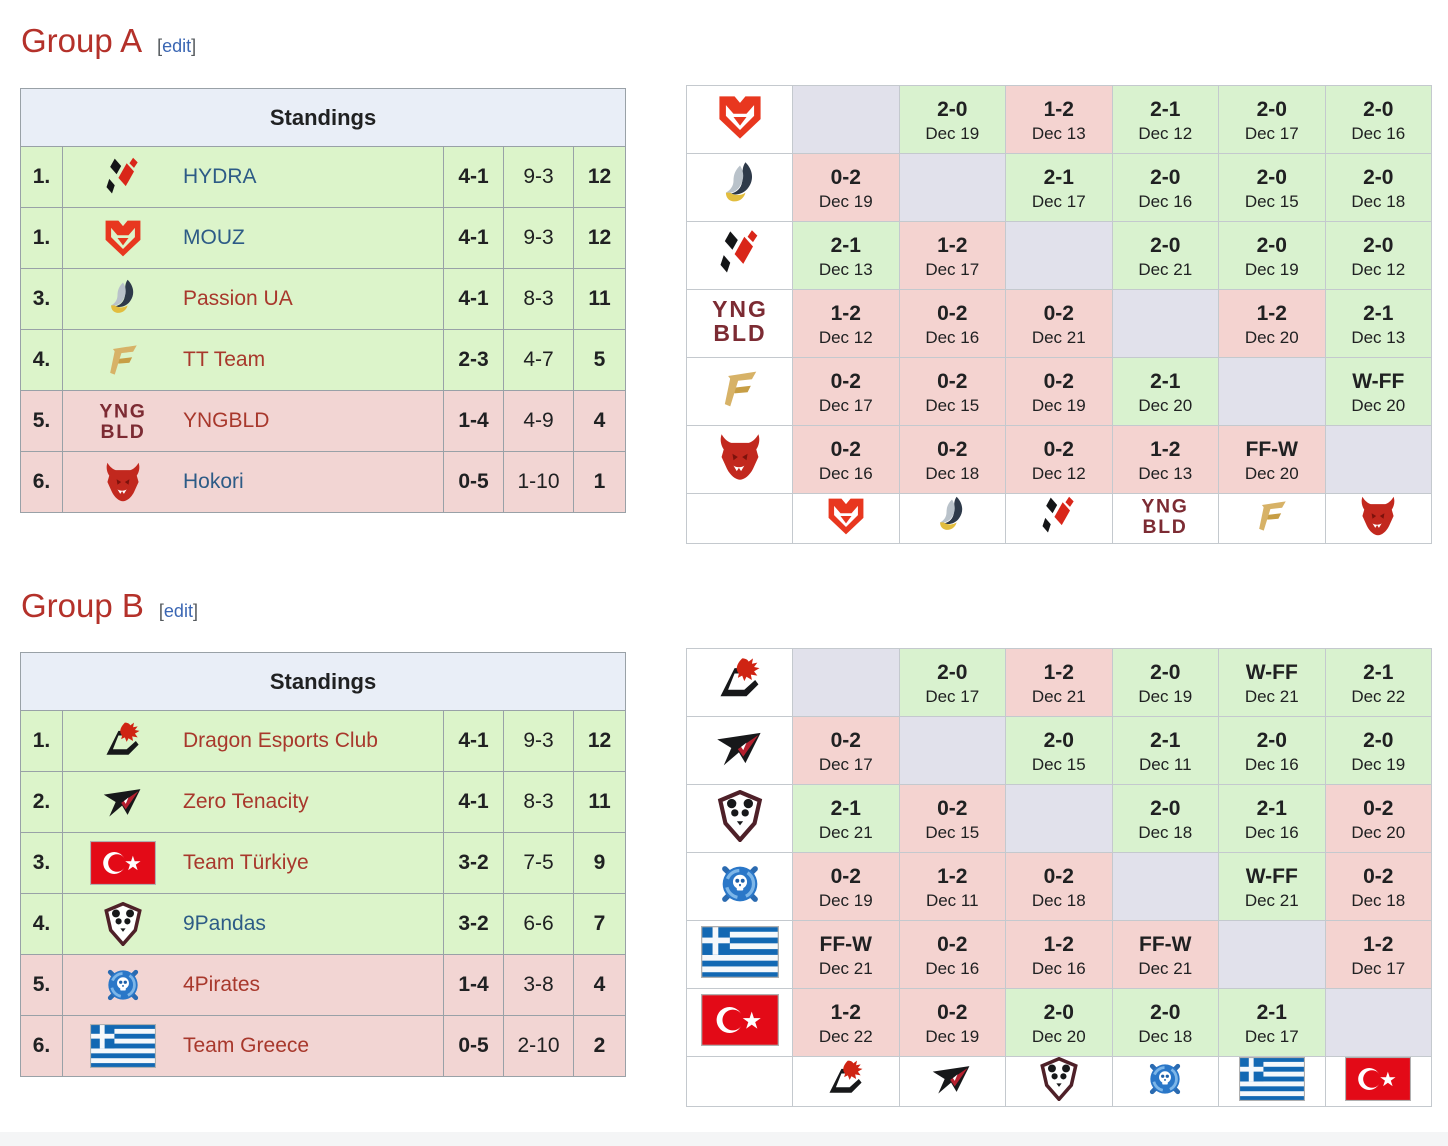  I want to click on match-result-cell: 2-0 Dec 21, so click(1165, 255).